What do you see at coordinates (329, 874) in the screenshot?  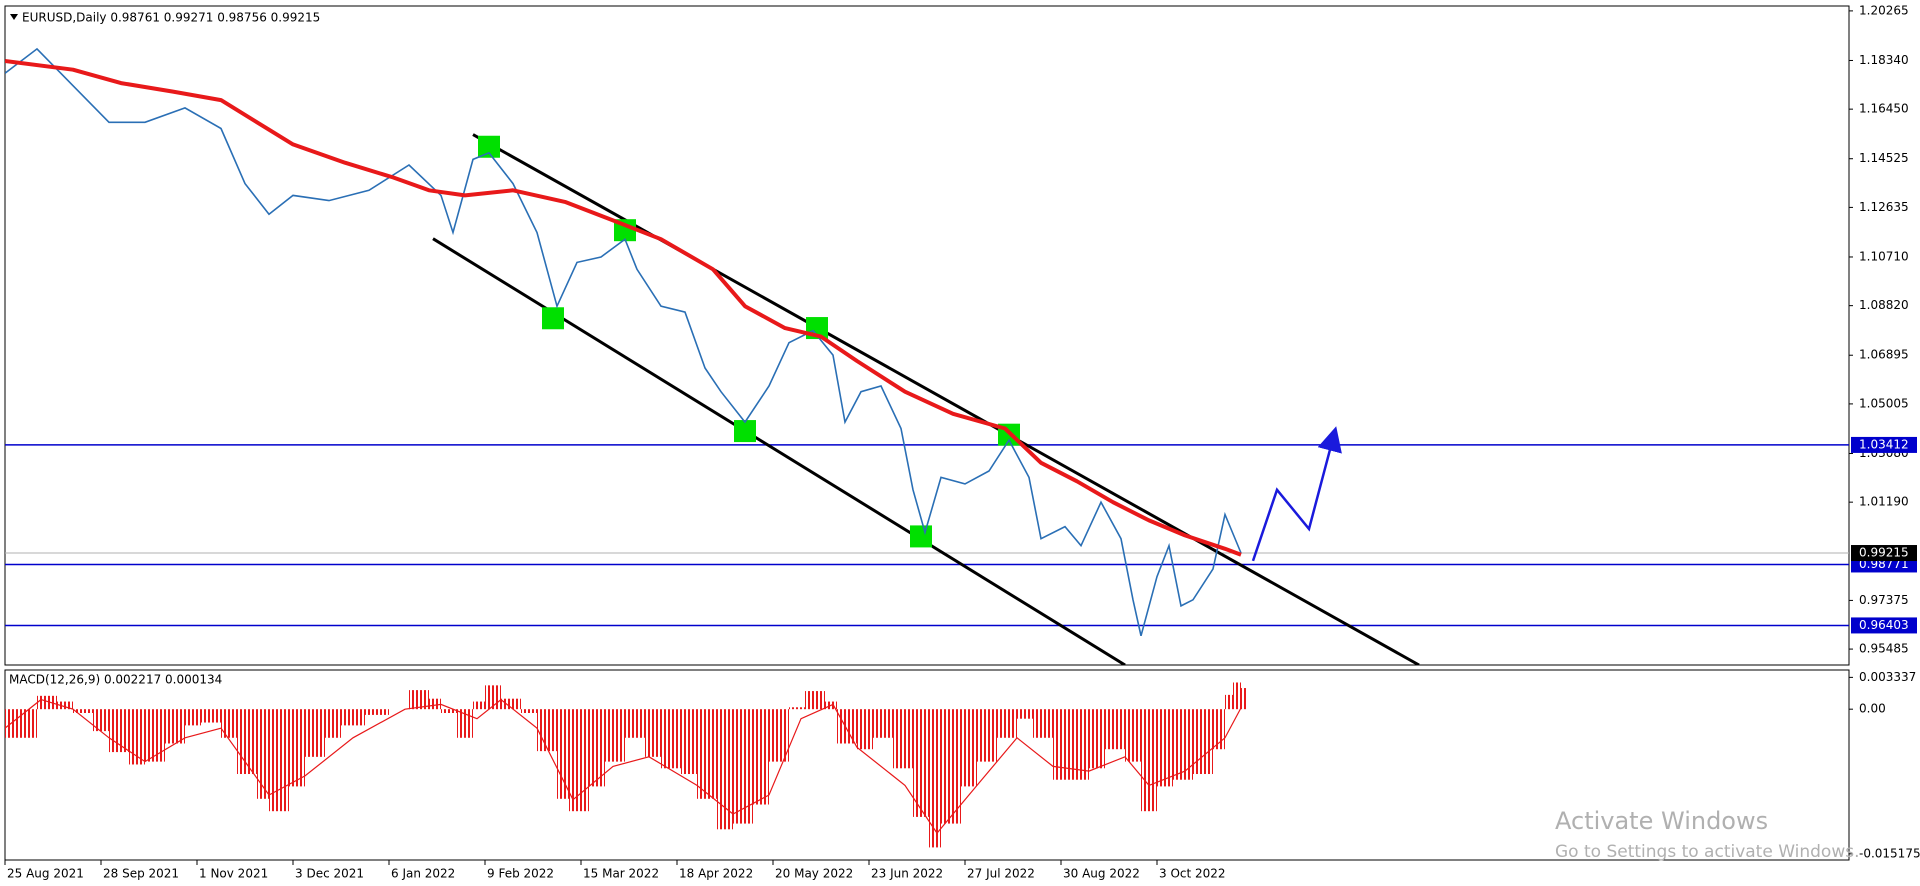 I see `x-tick-label: 3 Dec 2021` at bounding box center [329, 874].